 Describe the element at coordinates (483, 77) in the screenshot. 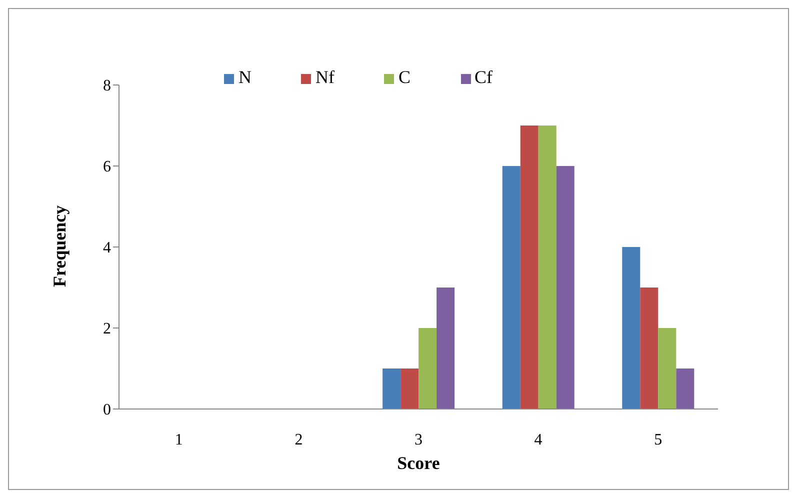

I see `legend-label: Cf` at that location.